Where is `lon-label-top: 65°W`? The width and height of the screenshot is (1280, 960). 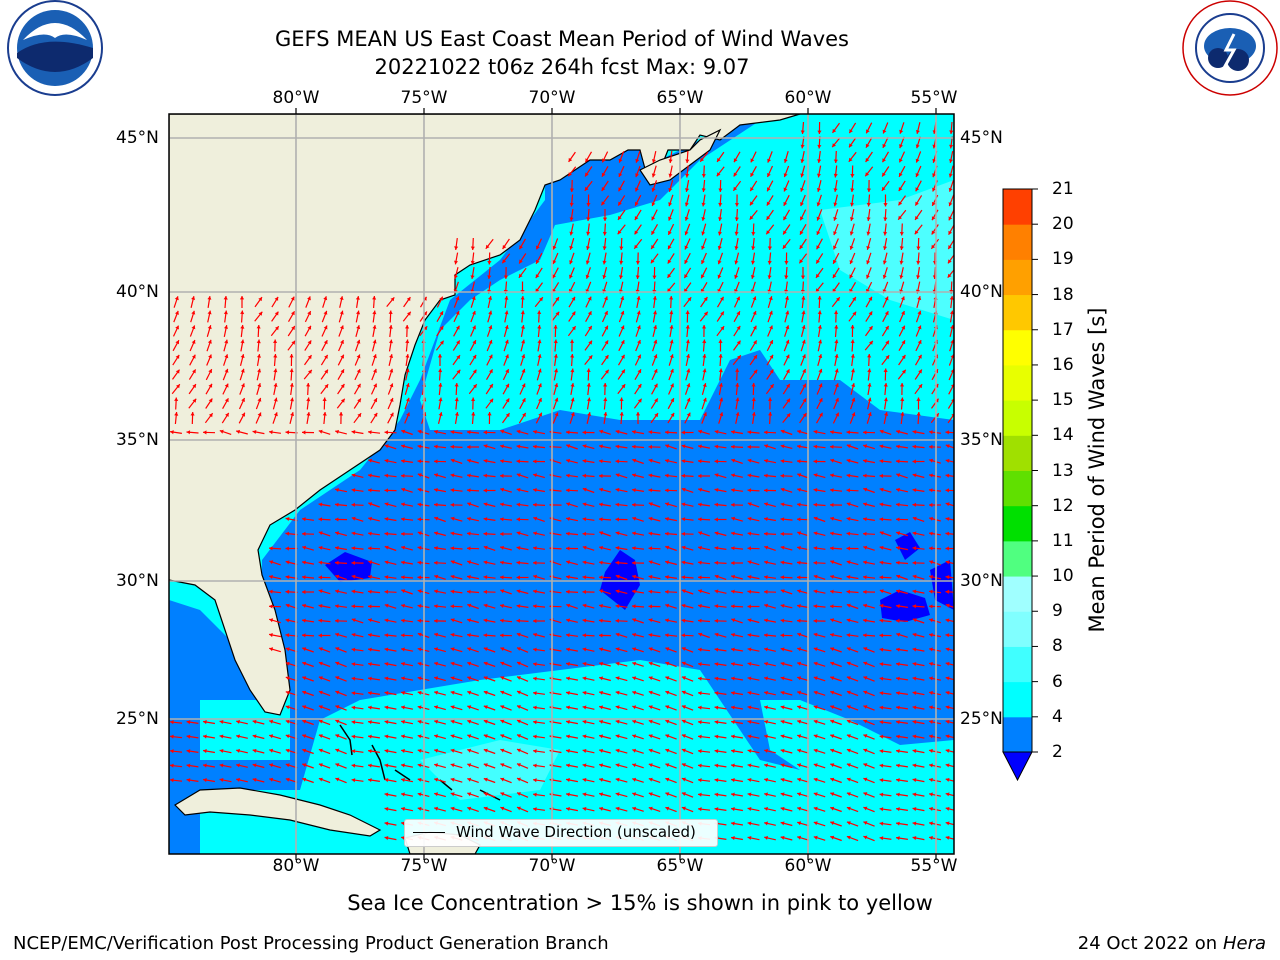 lon-label-top: 65°W is located at coordinates (680, 98).